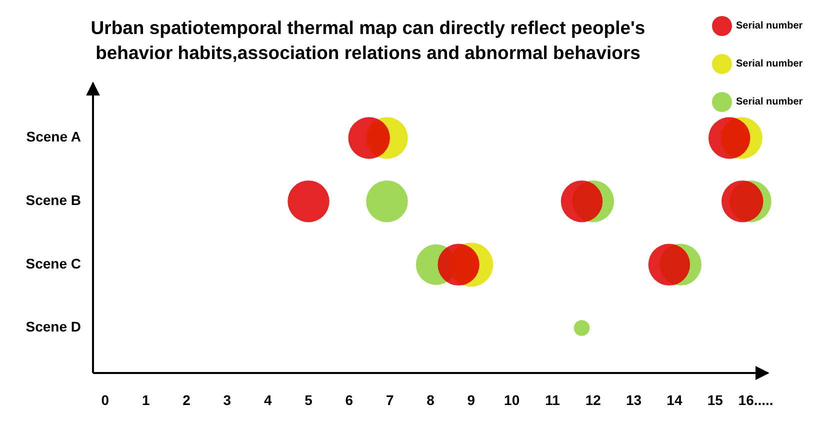  Describe the element at coordinates (227, 400) in the screenshot. I see `x-tick-label: 3` at that location.